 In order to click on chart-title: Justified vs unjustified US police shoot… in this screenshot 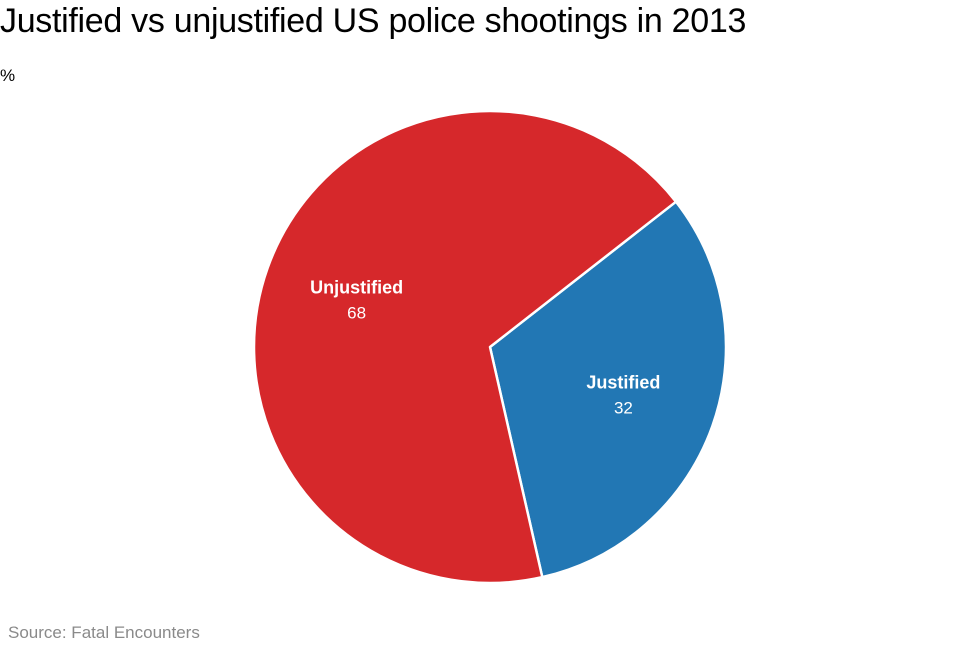, I will do `click(373, 21)`.